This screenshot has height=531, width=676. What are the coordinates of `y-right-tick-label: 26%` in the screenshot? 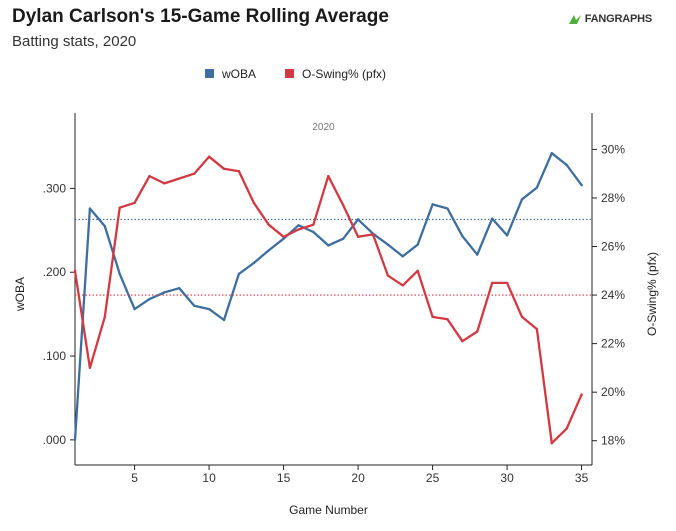 It's located at (613, 247).